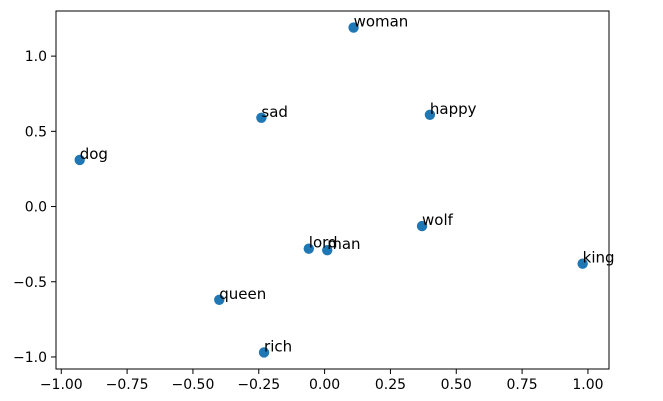  What do you see at coordinates (242, 294) in the screenshot?
I see `point-label-queen: queen` at bounding box center [242, 294].